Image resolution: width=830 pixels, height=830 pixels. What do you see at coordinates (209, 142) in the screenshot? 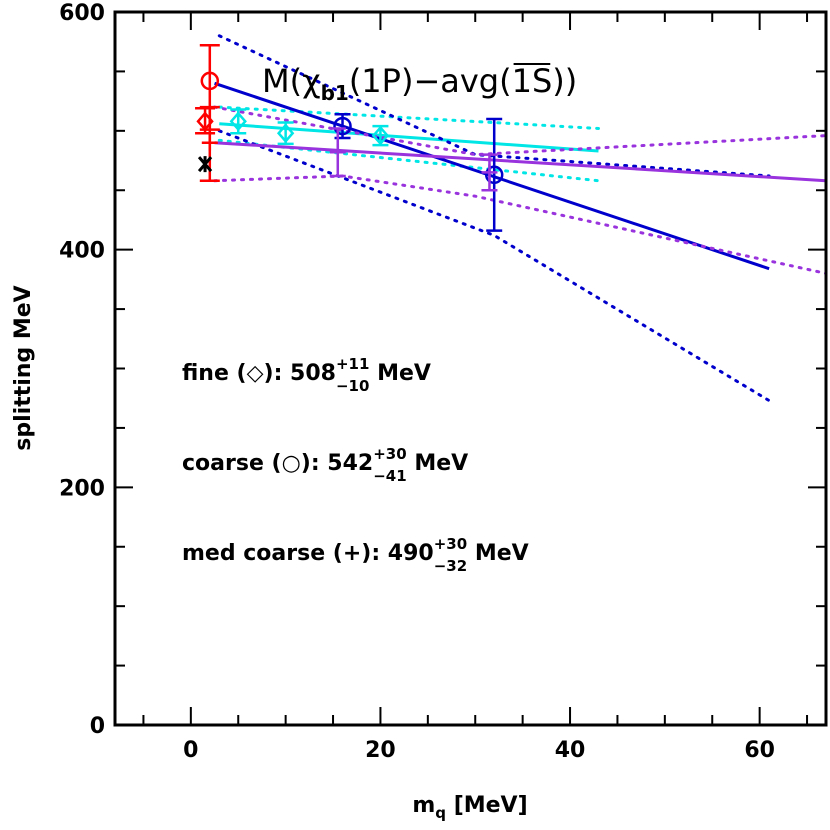
I see `extrapolated-plus-point` at bounding box center [209, 142].